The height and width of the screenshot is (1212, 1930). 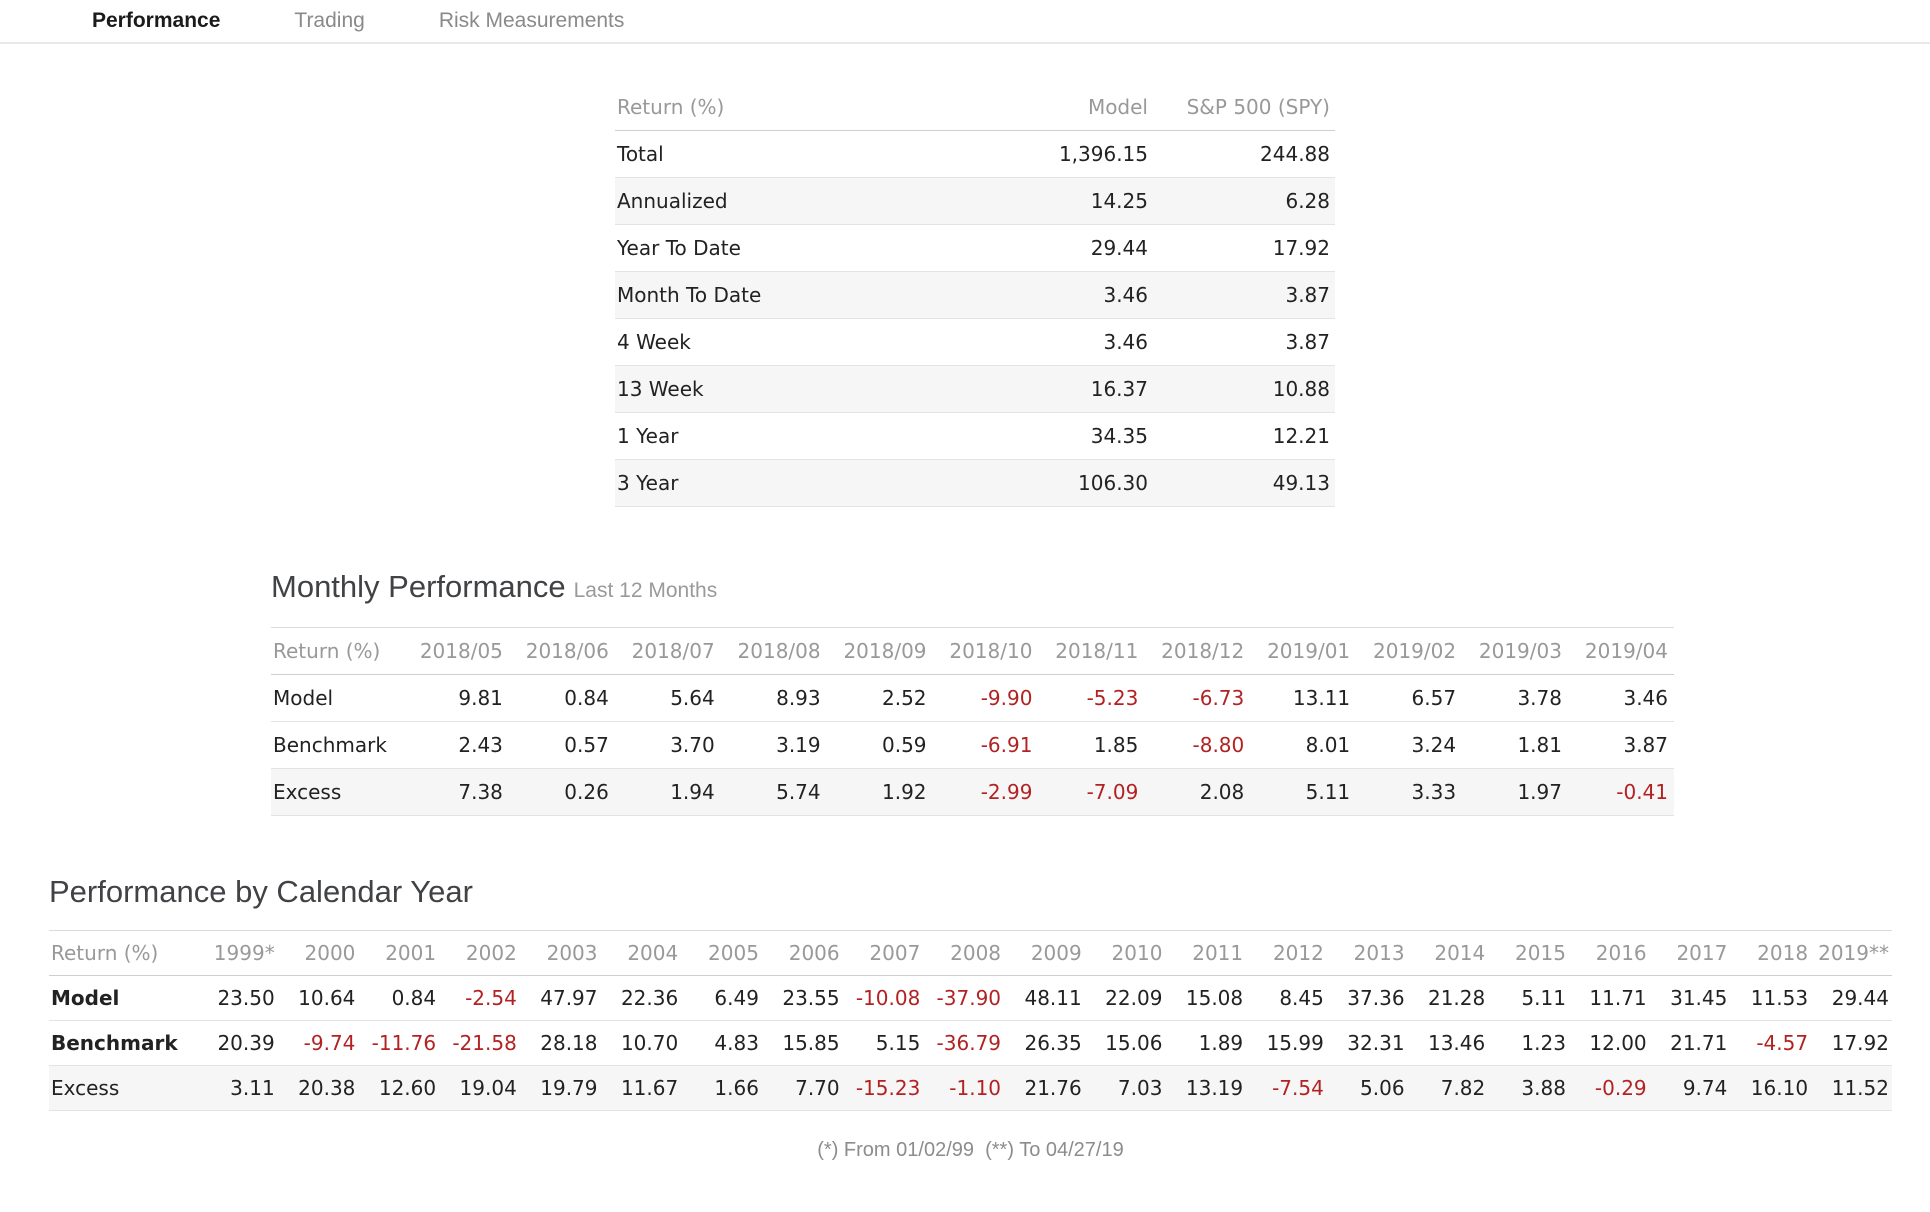 I want to click on value-cell: 7.70, so click(x=817, y=1088).